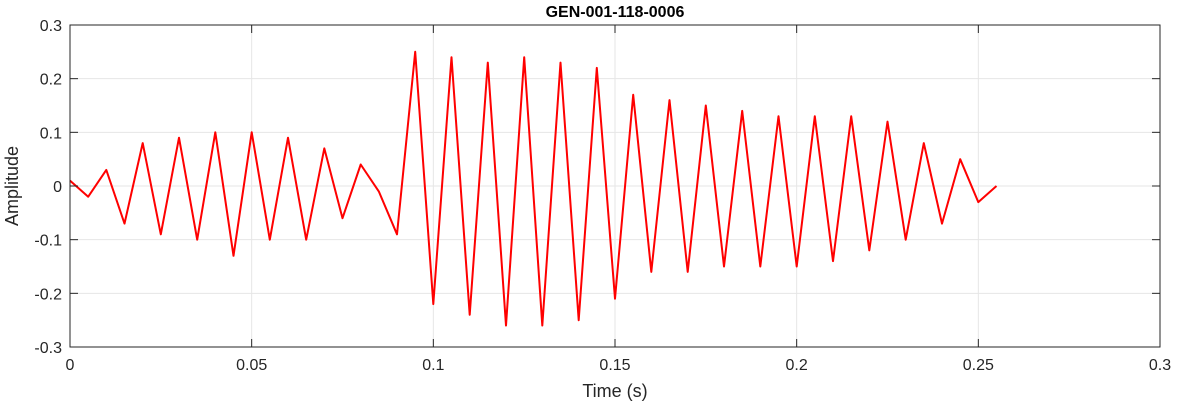  Describe the element at coordinates (48, 294) in the screenshot. I see `y-tick-label: -0.2` at that location.